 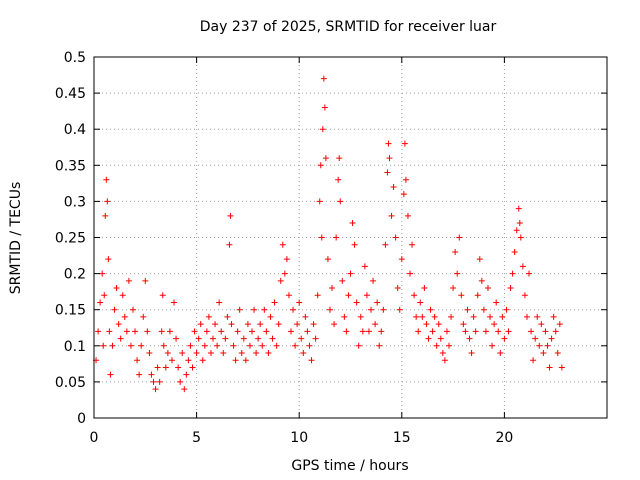 What do you see at coordinates (196, 438) in the screenshot?
I see `x-tick-label: 5` at bounding box center [196, 438].